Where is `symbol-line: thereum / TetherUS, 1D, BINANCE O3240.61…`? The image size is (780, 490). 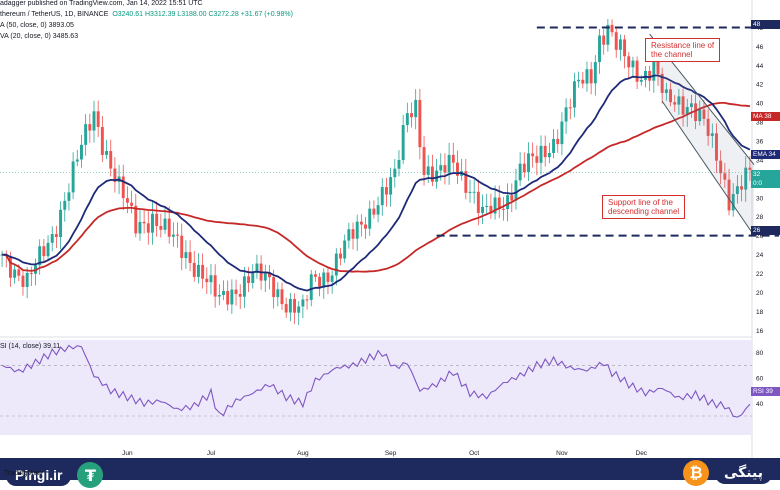
symbol-line: thereum / TetherUS, 1D, BINANCE O3240.61… is located at coordinates (146, 14).